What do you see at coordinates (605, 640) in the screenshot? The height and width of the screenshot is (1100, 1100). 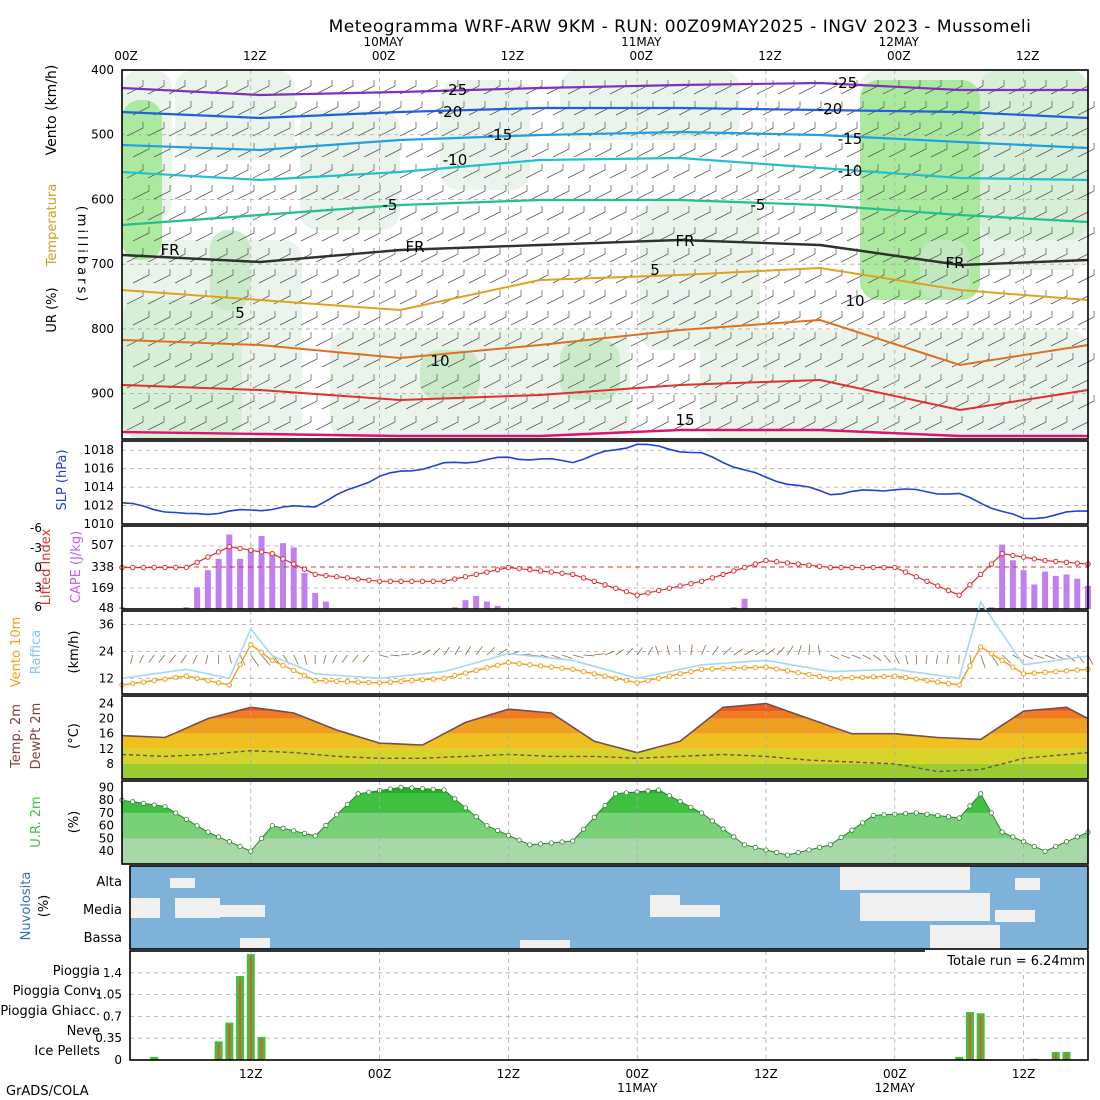 I see `gust-line` at bounding box center [605, 640].